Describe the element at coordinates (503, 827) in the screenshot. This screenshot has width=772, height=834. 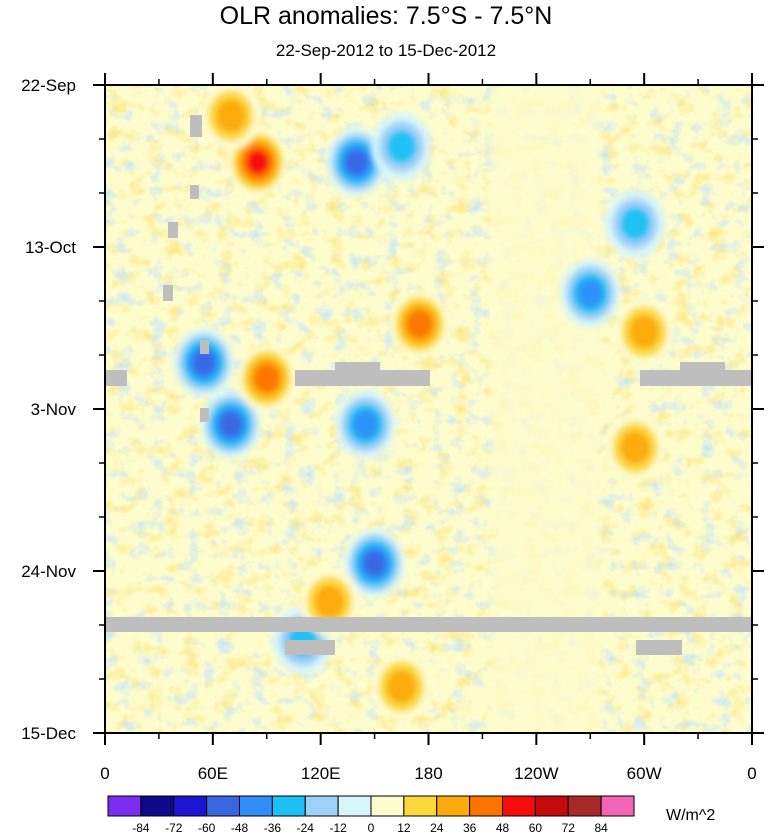
I see `colorbar-label: 48` at that location.